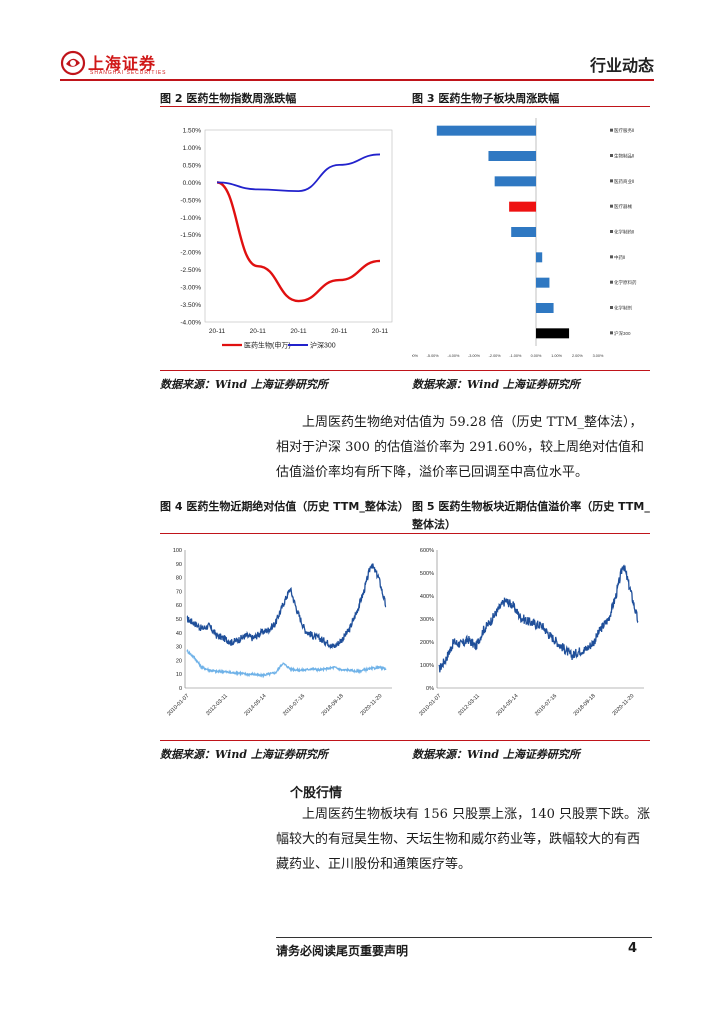 This screenshot has width=724, height=1024. What do you see at coordinates (179, 675) in the screenshot?
I see `y-tick-label: 10` at bounding box center [179, 675].